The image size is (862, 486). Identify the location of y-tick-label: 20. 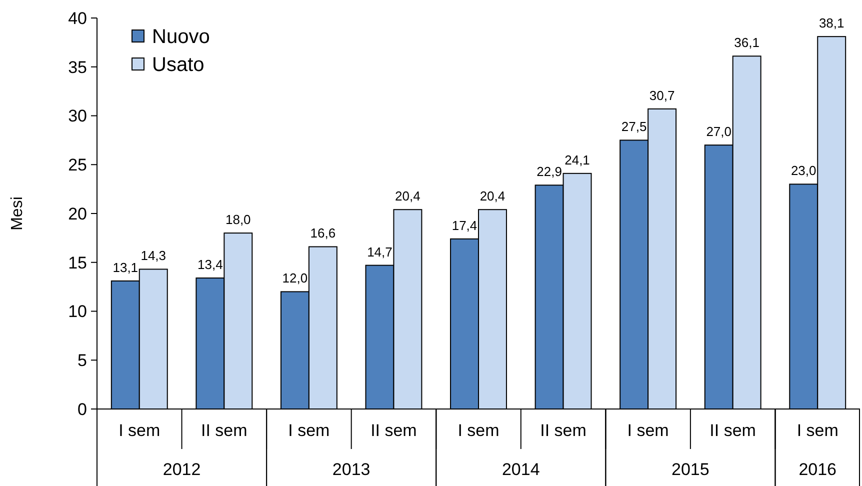
(77, 214).